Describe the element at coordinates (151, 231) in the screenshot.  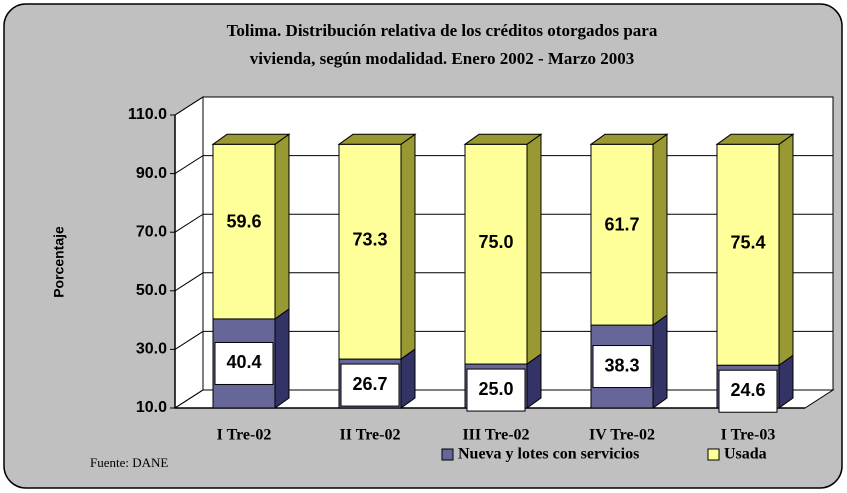
I see `y-tick-label: 70.0` at that location.